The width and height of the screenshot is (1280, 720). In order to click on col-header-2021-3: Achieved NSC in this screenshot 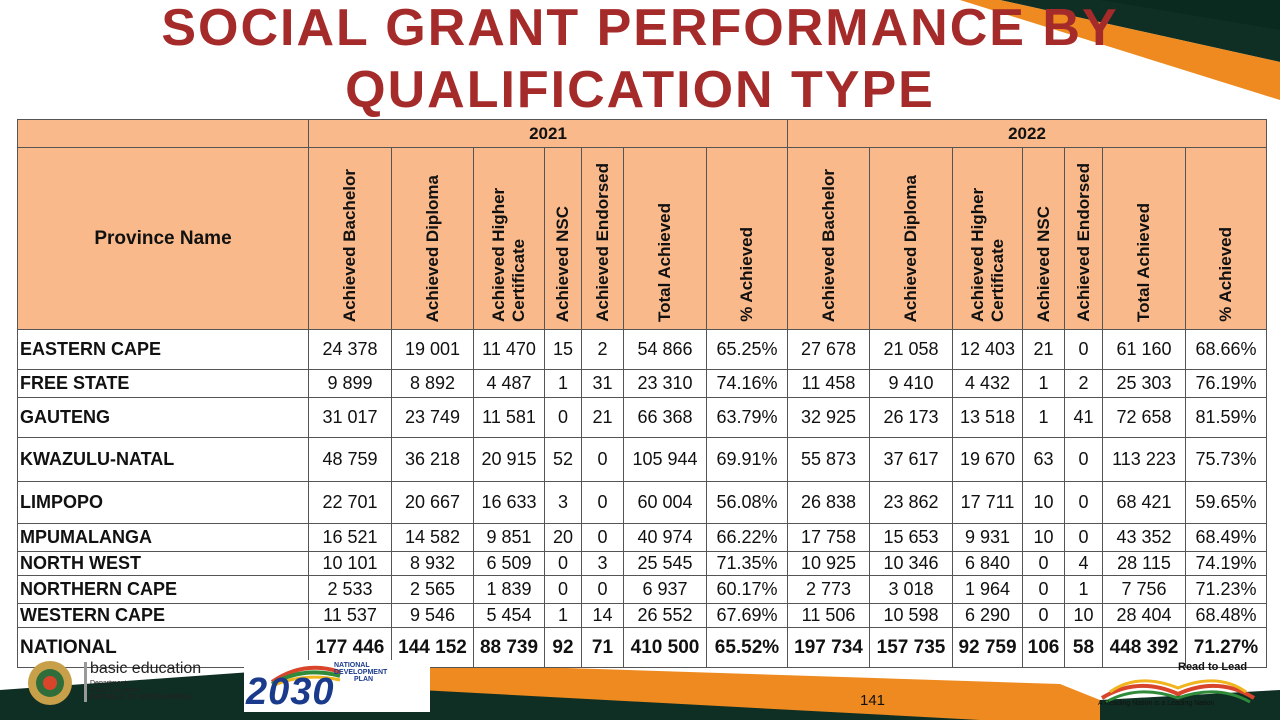, I will do `click(563, 238)`.